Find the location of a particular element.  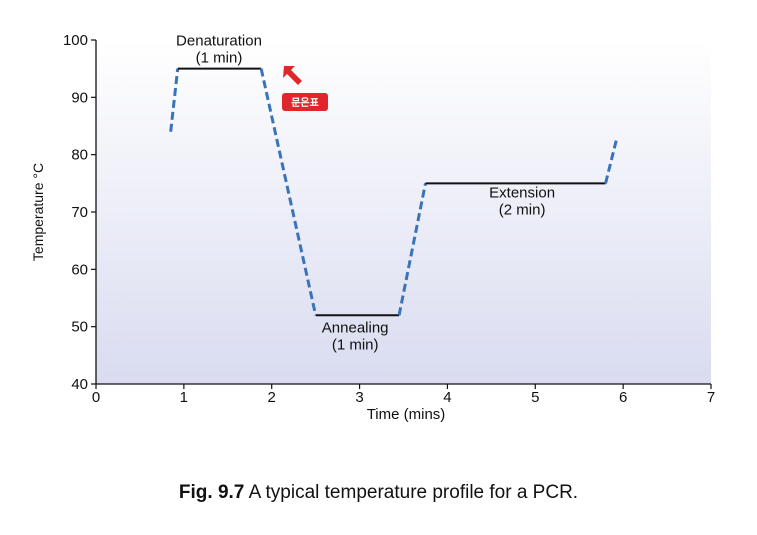

arrow-icon is located at coordinates (292, 75).